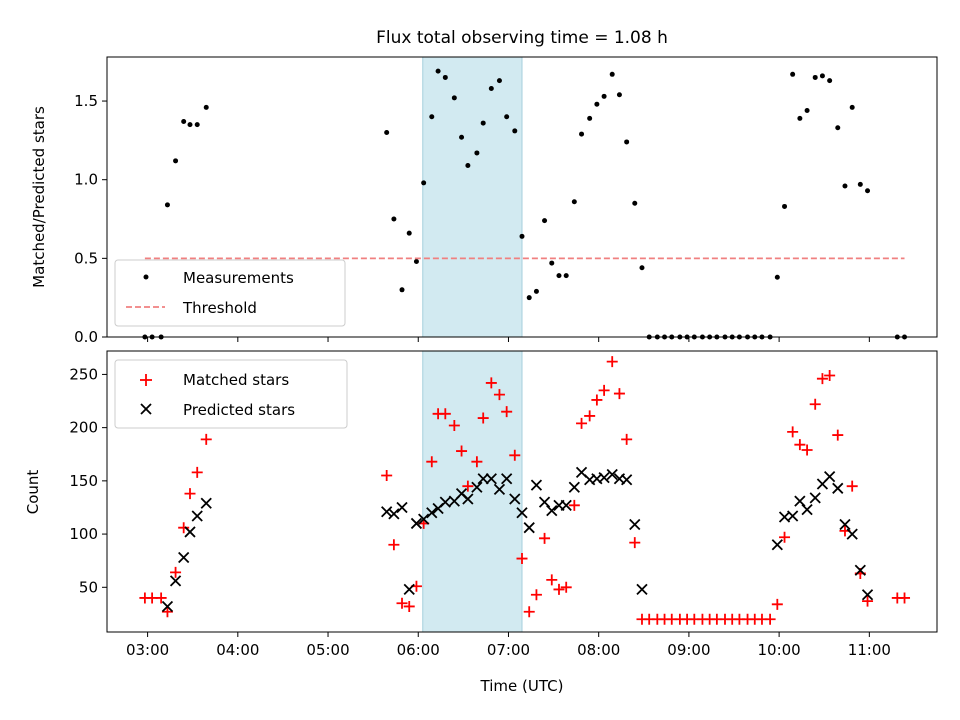 The image size is (960, 720). I want to click on chart-title: Flux total observing time = 1.08 h, so click(522, 38).